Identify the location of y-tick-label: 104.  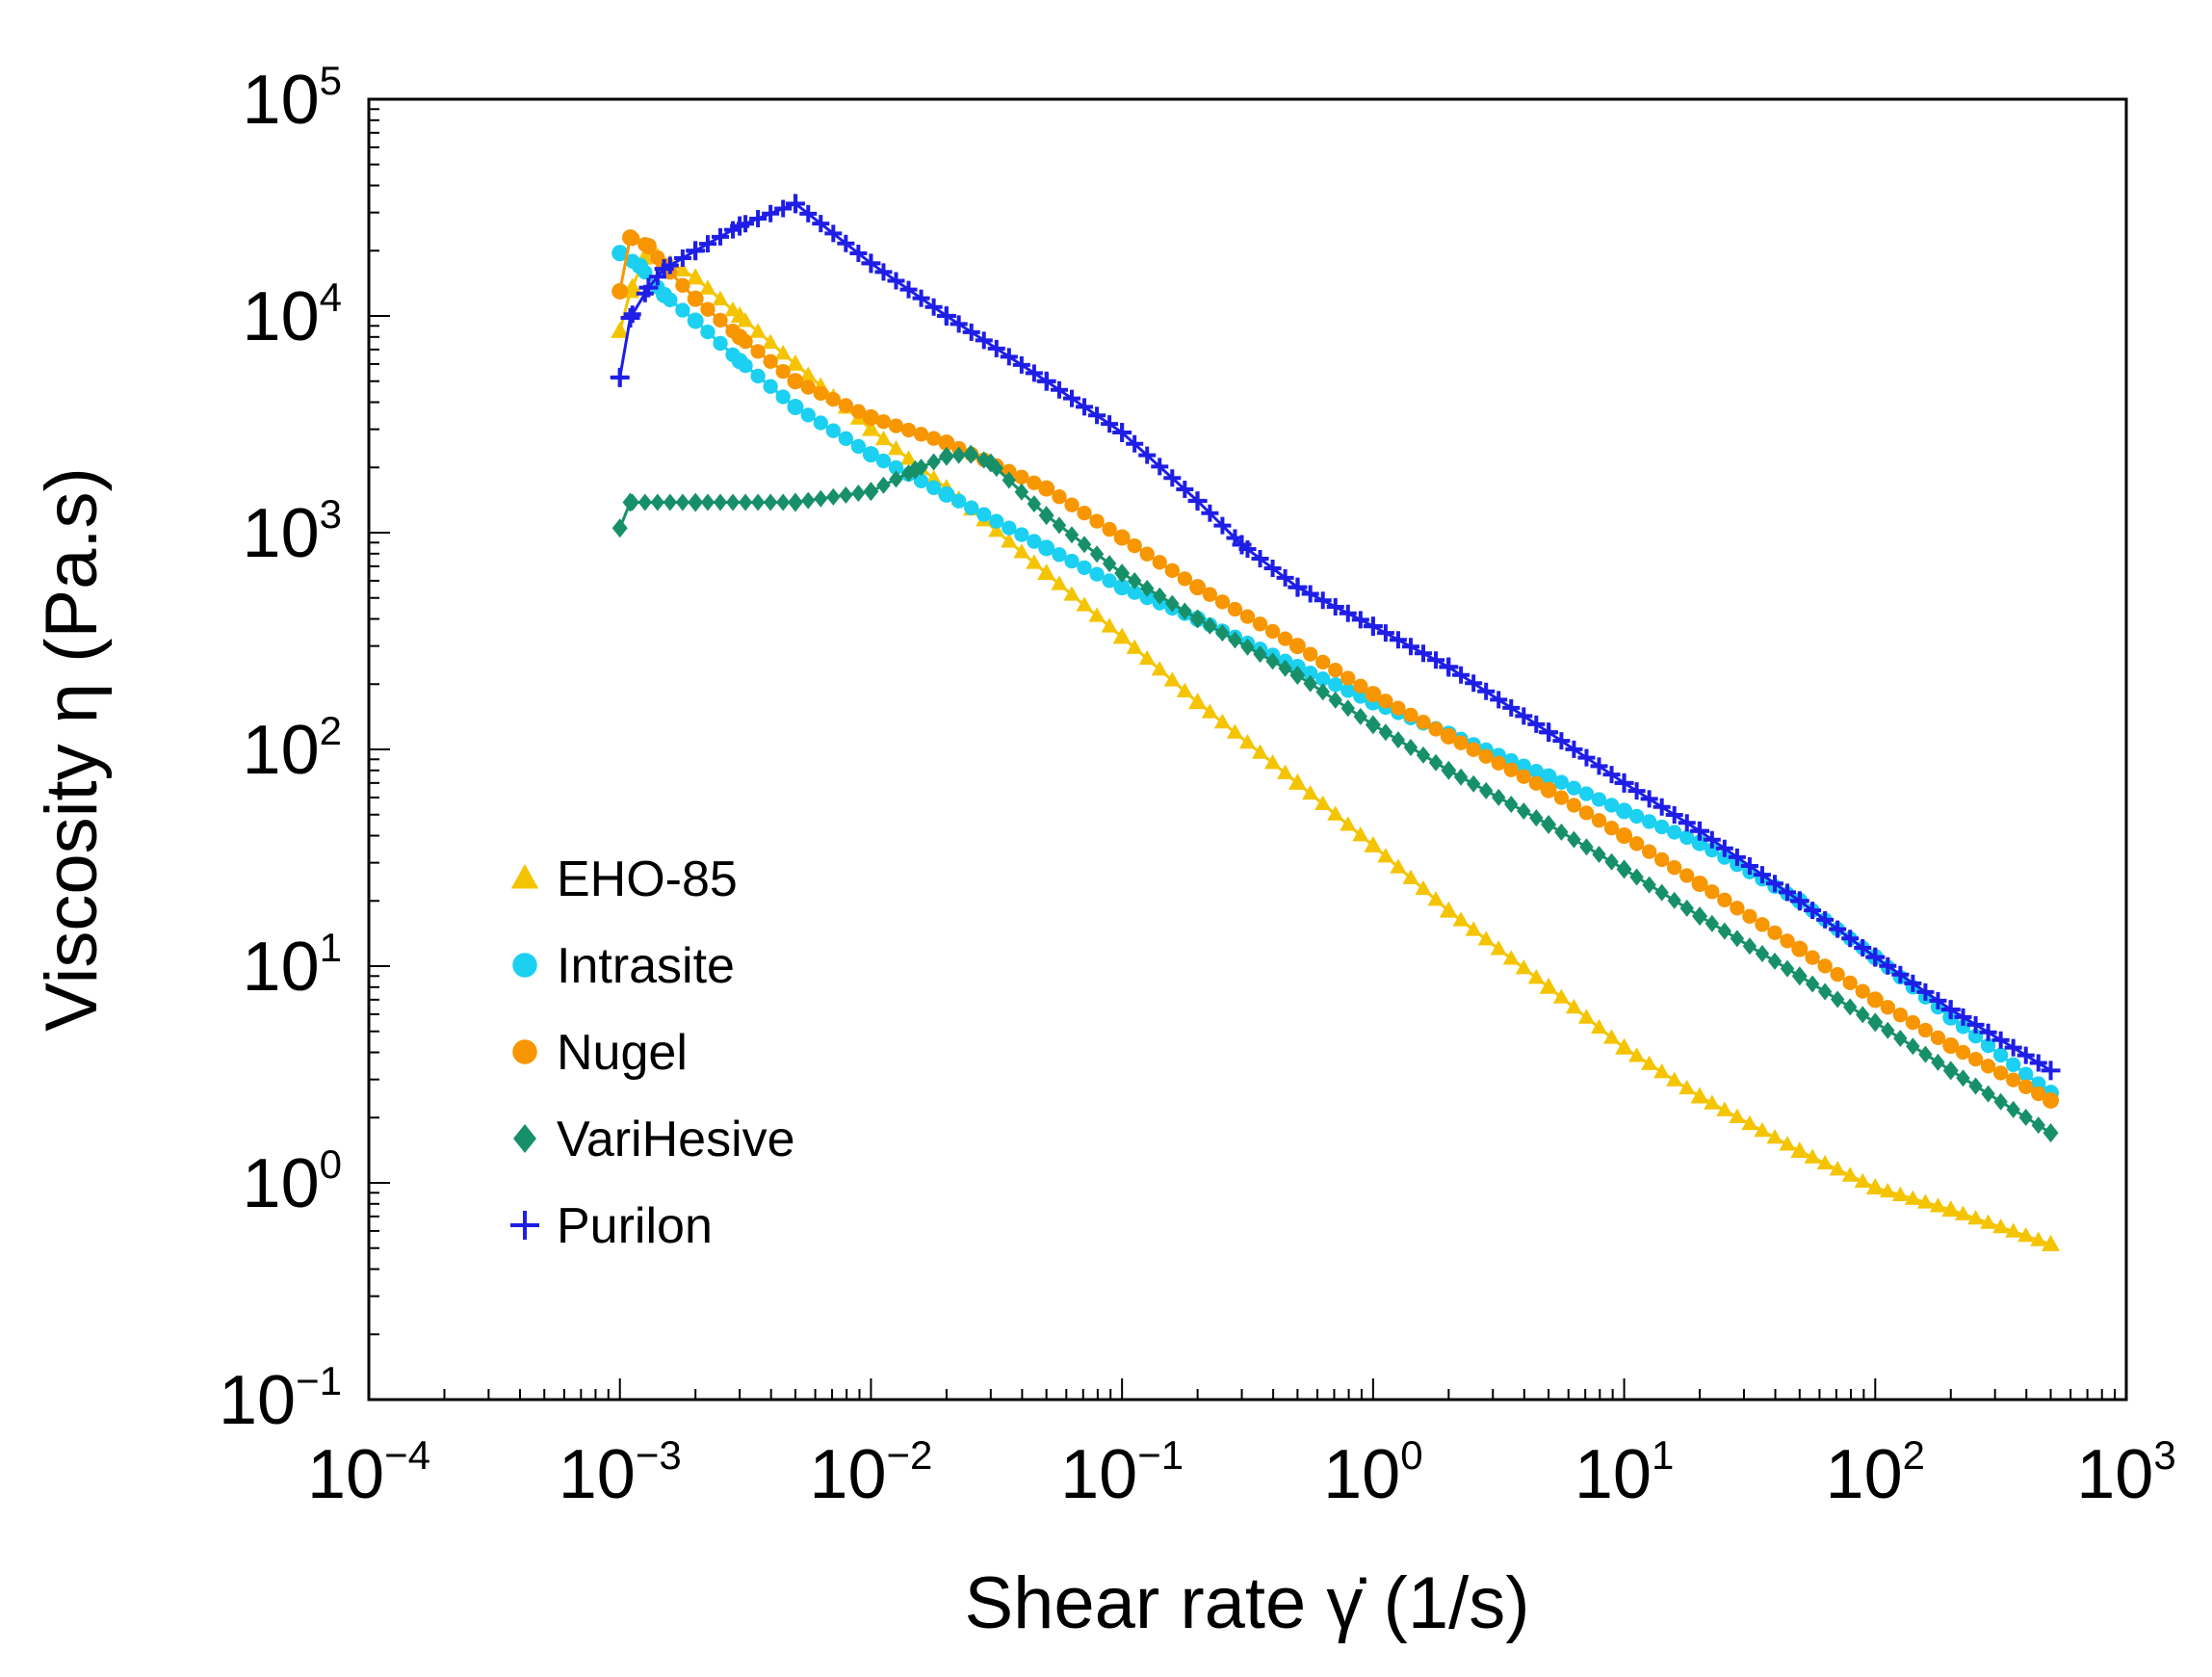
(292, 315).